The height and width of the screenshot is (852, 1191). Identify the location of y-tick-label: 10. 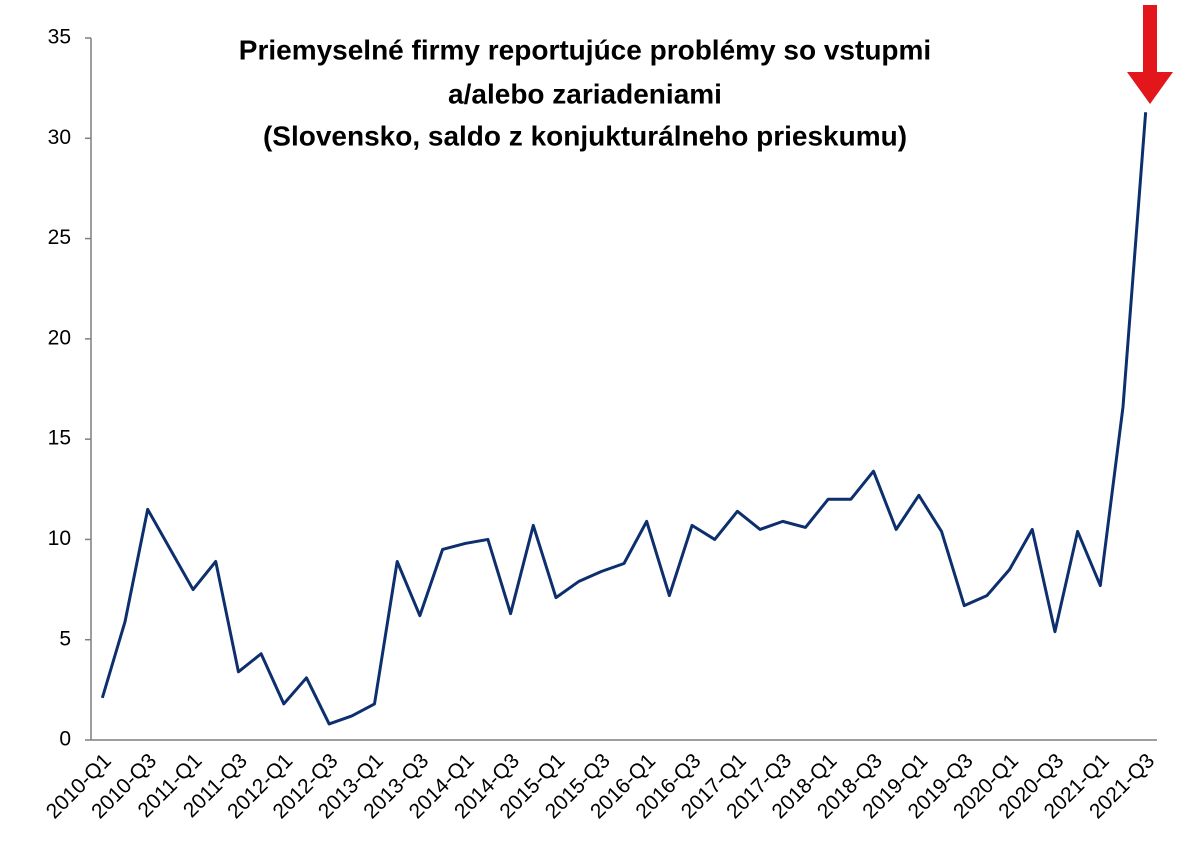
(59, 538).